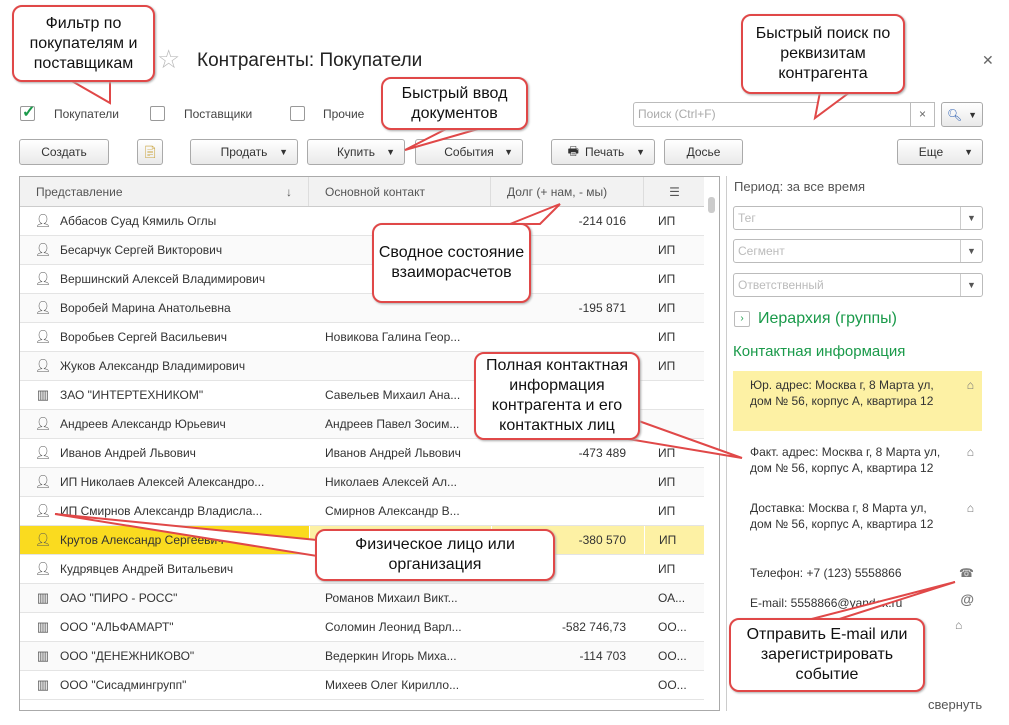 This screenshot has width=1009, height=725. I want to click on hierarchy-toggle: › Иерархия (группы), so click(815, 319).